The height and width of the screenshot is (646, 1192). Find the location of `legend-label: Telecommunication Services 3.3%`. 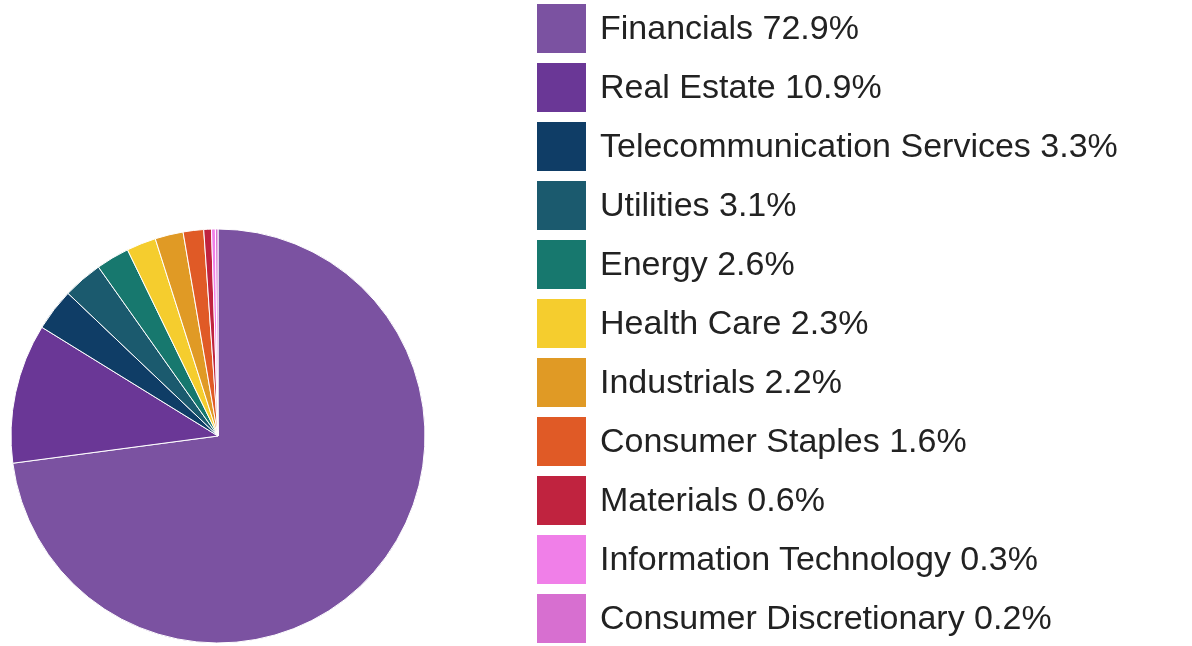

legend-label: Telecommunication Services 3.3% is located at coordinates (859, 144).